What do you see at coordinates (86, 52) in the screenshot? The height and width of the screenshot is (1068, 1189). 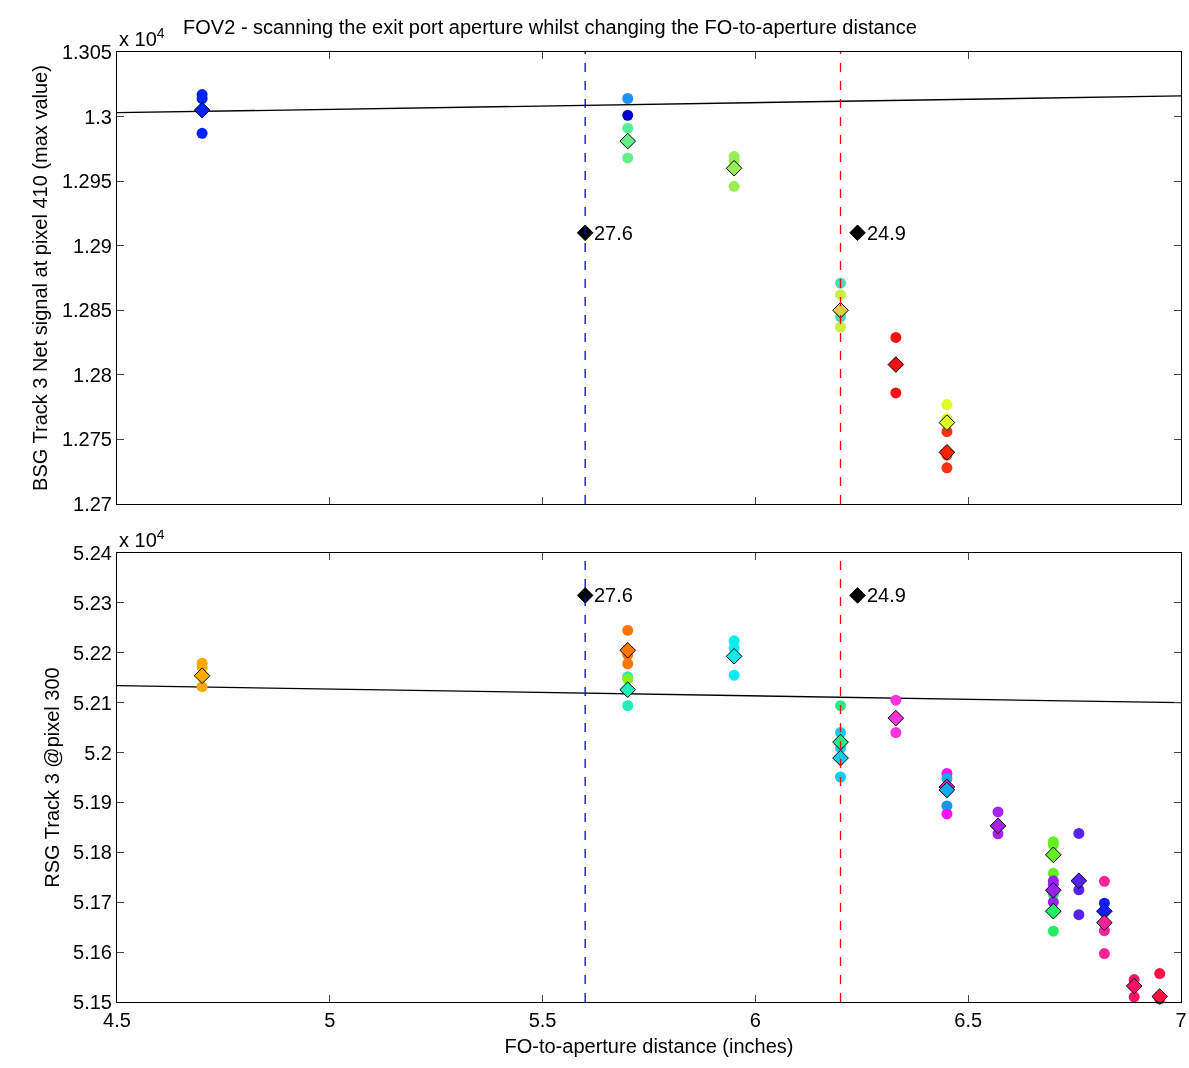 I see `y-tick-label: 1.305` at bounding box center [86, 52].